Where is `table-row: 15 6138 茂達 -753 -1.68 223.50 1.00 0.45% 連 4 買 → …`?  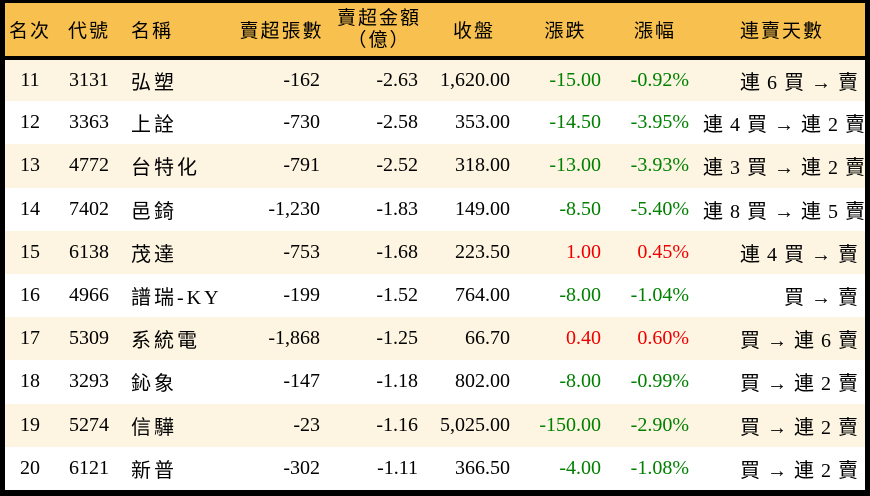 table-row: 15 6138 茂達 -753 -1.68 223.50 1.00 0.45% 連 4 買 → … is located at coordinates (435, 252).